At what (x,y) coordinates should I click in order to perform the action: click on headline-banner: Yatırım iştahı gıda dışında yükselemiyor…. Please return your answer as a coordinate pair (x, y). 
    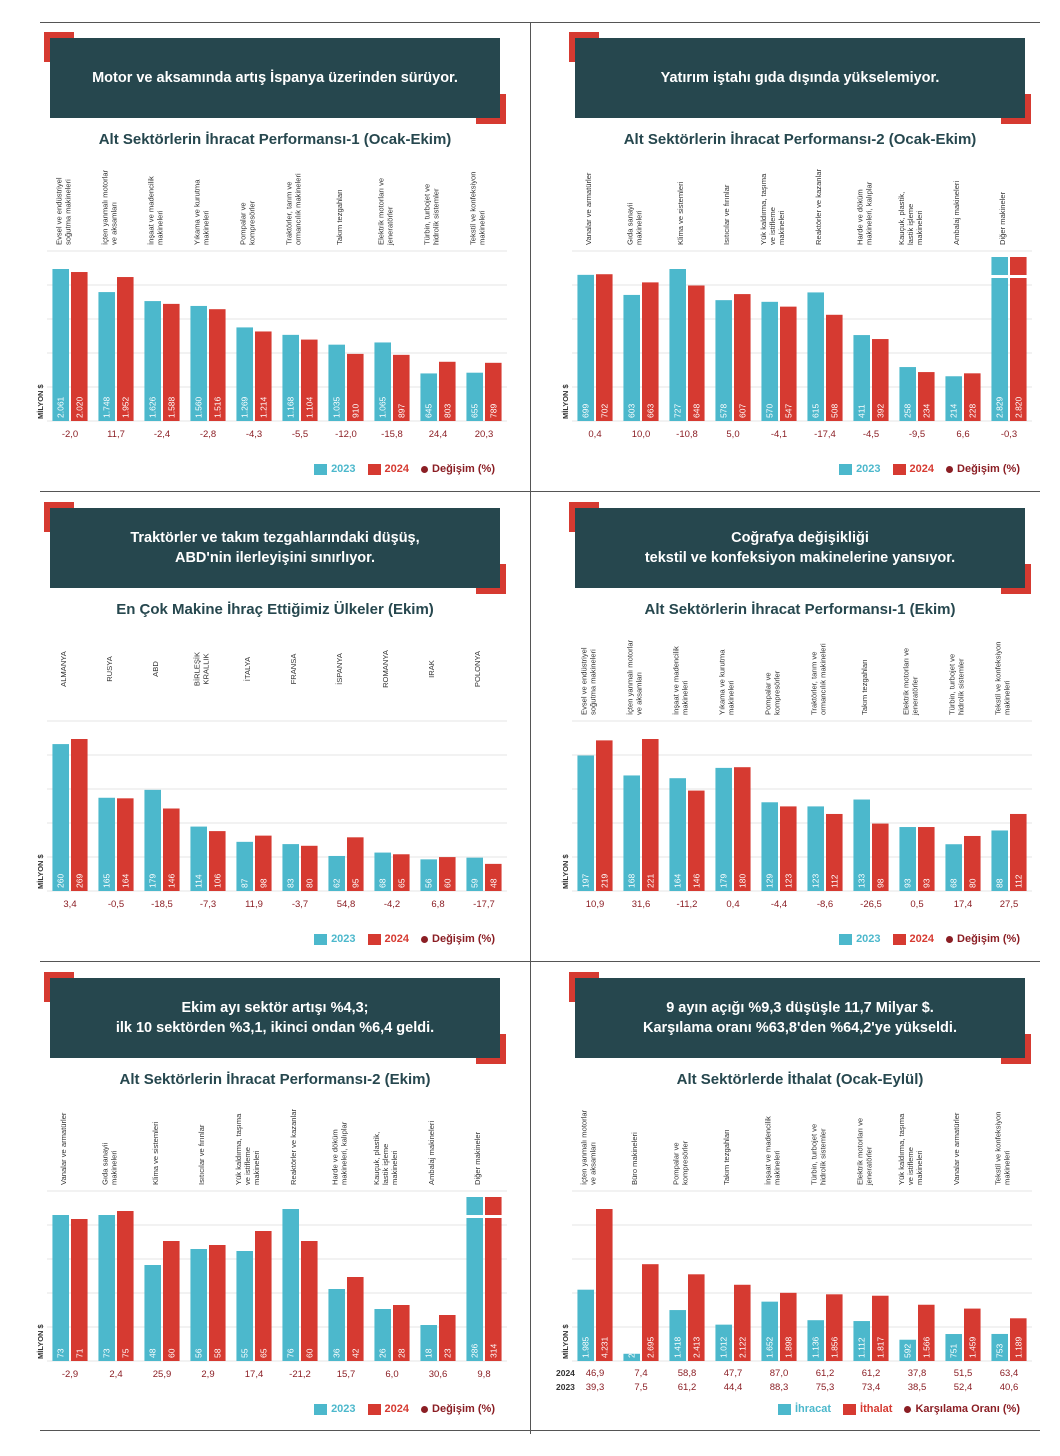
    Looking at the image, I should click on (800, 78).